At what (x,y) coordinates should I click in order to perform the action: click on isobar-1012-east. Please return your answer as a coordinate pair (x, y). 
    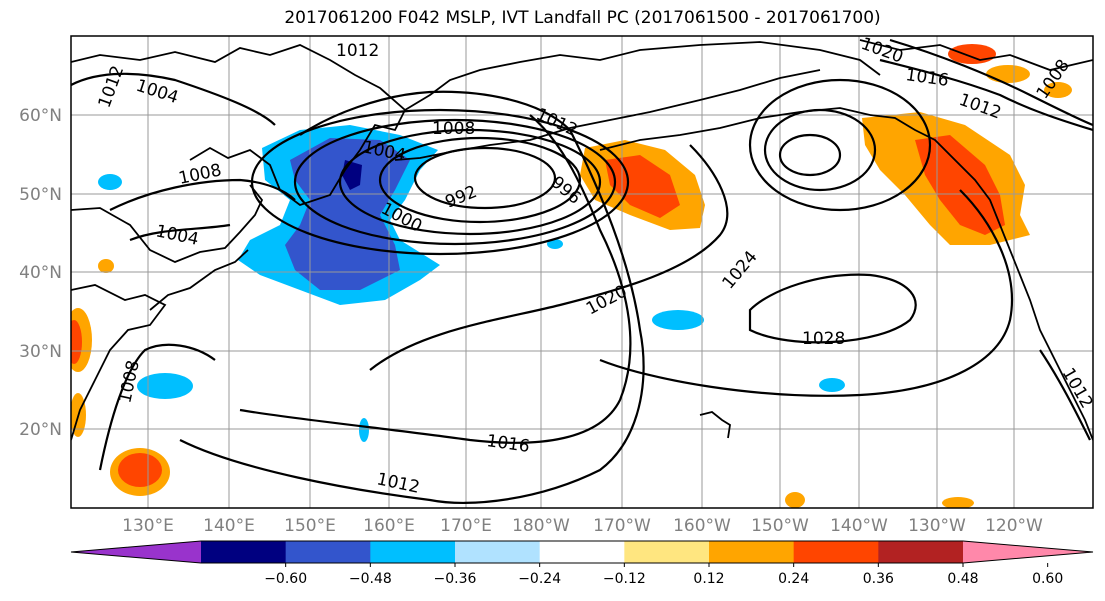
    Looking at the image, I should click on (991, 82).